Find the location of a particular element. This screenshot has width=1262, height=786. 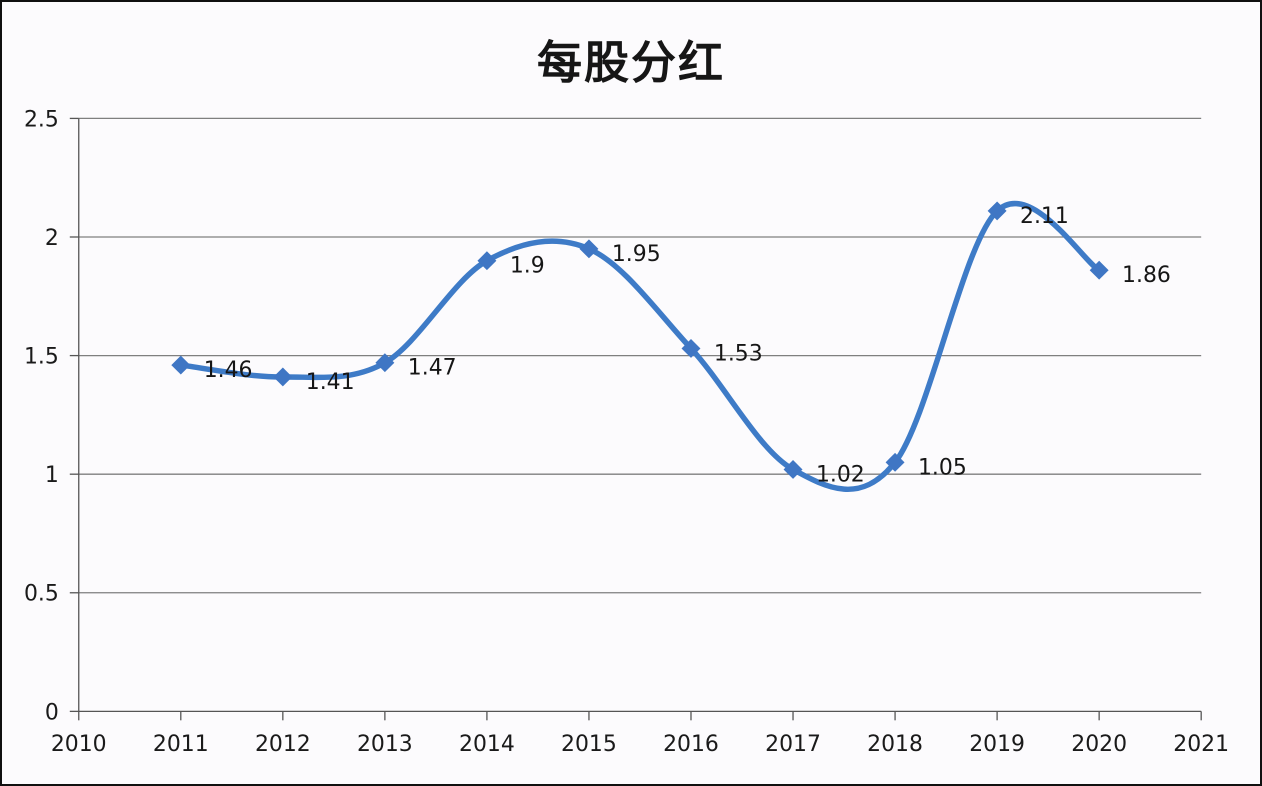

data-label-2016: 1.53 is located at coordinates (738, 353).